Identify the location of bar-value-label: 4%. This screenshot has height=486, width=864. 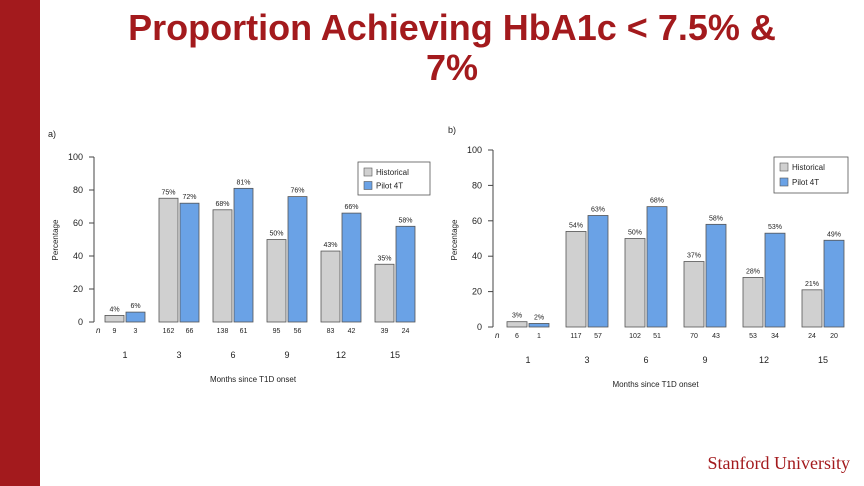
(114, 309).